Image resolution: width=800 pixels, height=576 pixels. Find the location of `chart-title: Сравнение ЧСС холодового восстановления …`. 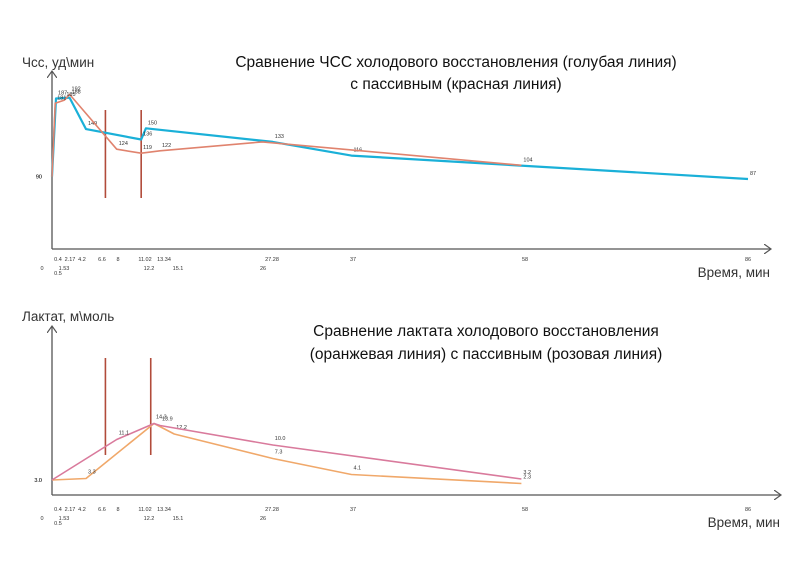

chart-title: Сравнение ЧСС холодового восстановления … is located at coordinates (455, 62).